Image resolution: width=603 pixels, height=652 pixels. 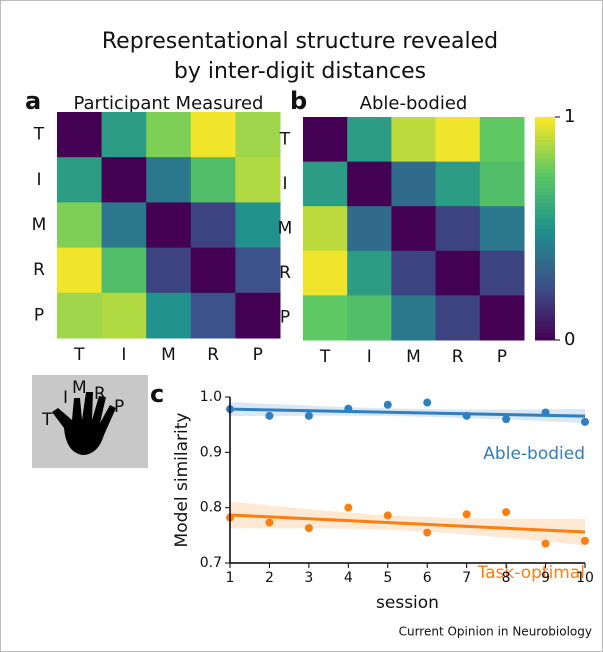 What do you see at coordinates (585, 578) in the screenshot?
I see `x-tick-label: 10` at bounding box center [585, 578].